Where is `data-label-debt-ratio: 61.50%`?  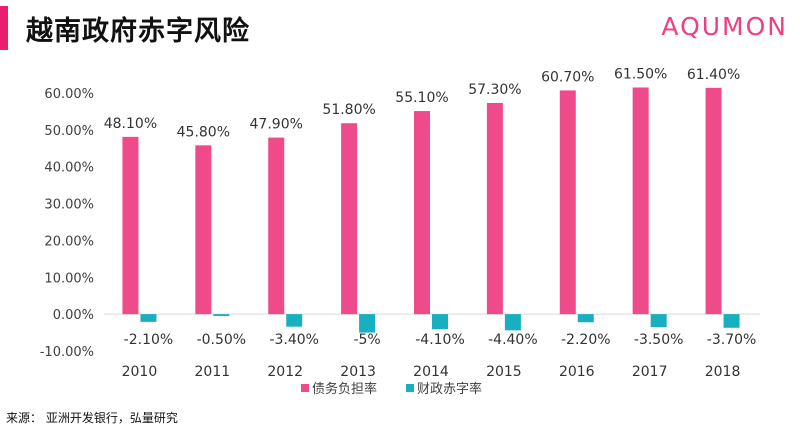 data-label-debt-ratio: 61.50% is located at coordinates (640, 74).